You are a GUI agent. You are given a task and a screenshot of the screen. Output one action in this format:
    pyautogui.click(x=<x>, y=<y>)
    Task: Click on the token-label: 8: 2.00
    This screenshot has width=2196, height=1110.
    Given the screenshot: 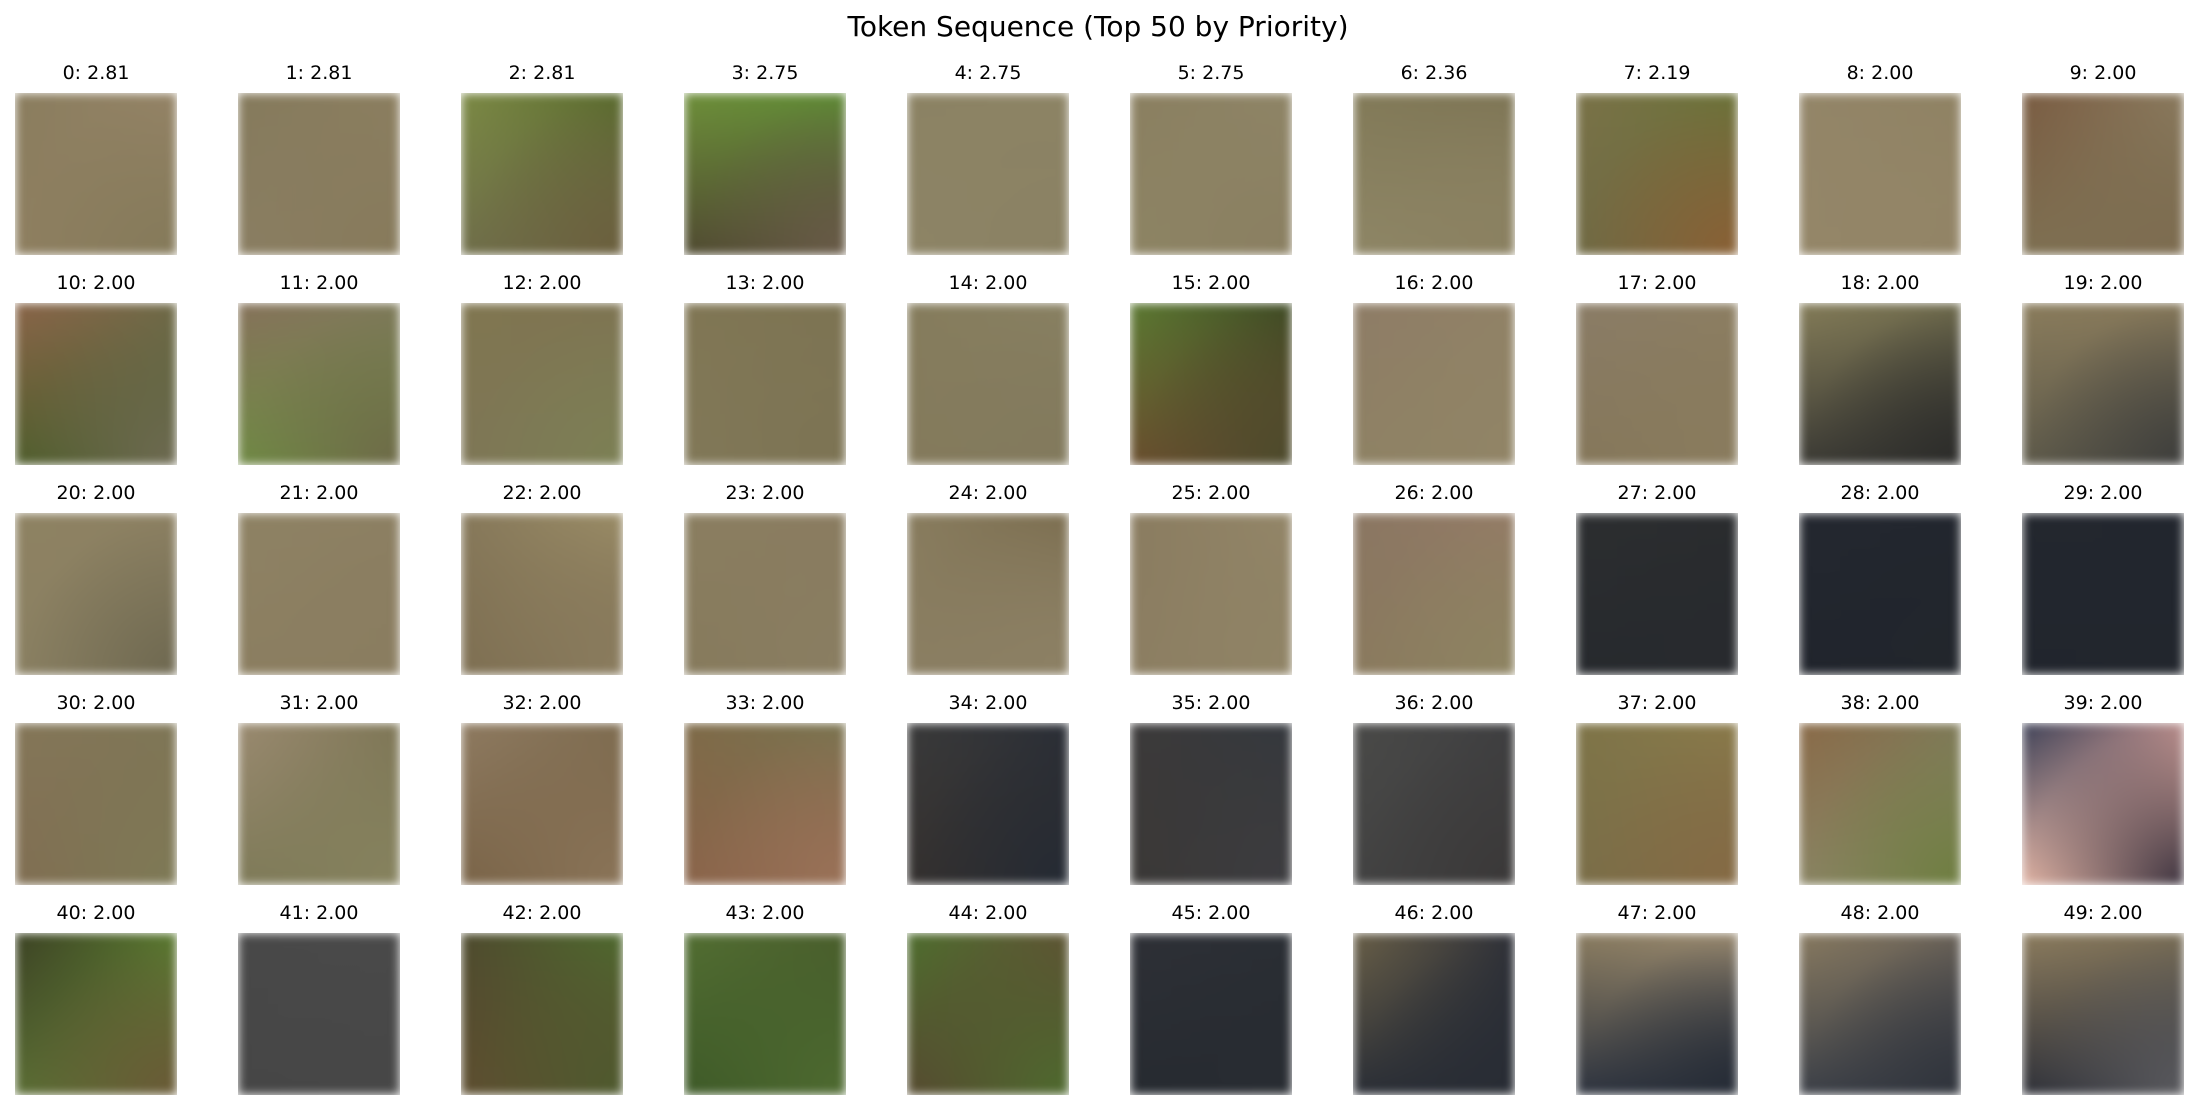 What is the action you would take?
    pyautogui.click(x=1880, y=73)
    